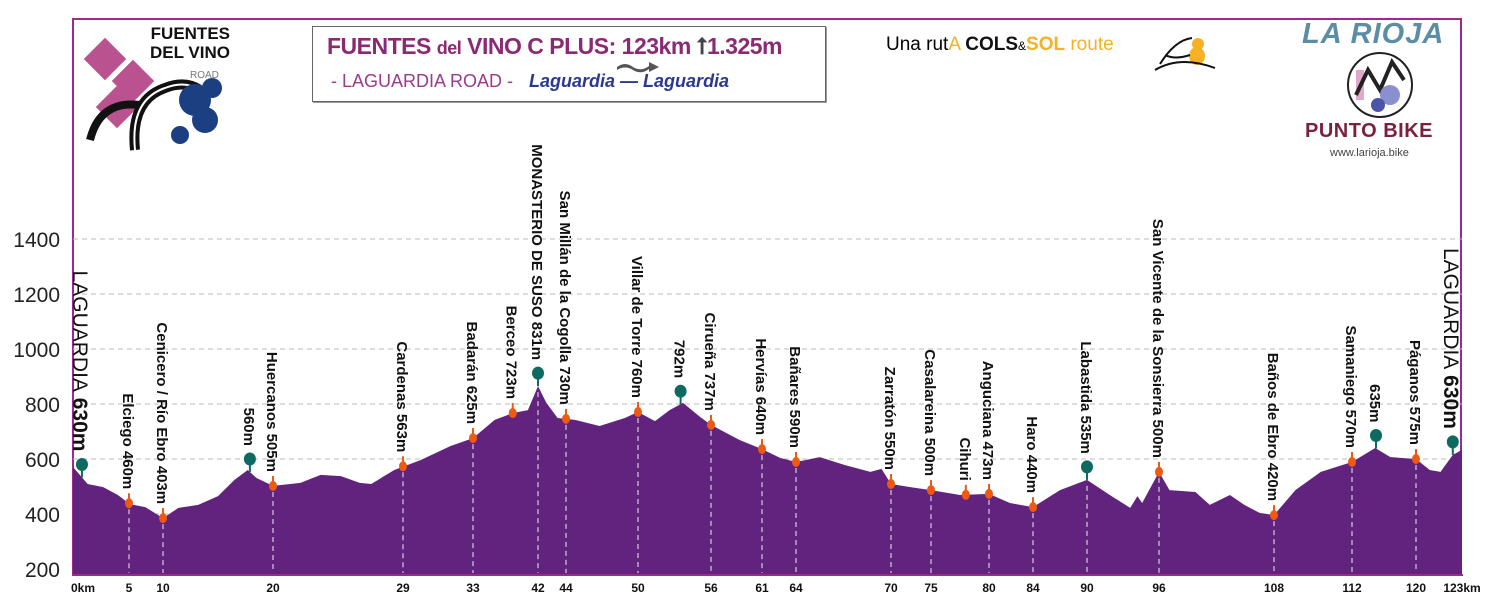 This screenshot has width=1500, height=600. Describe the element at coordinates (511, 362) in the screenshot. I see `waypoint: Berceo 723m` at that location.